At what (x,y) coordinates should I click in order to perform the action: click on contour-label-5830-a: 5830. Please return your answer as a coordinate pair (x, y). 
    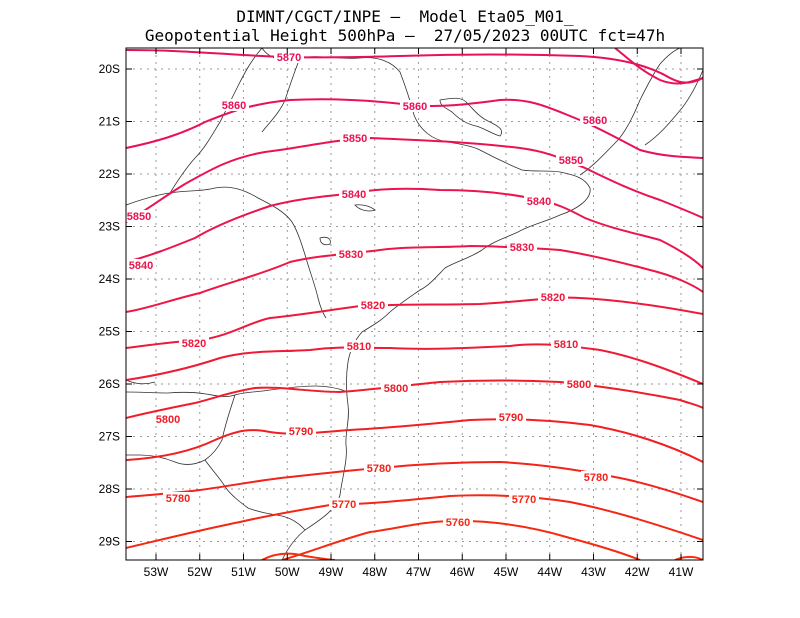
    Looking at the image, I should click on (351, 254).